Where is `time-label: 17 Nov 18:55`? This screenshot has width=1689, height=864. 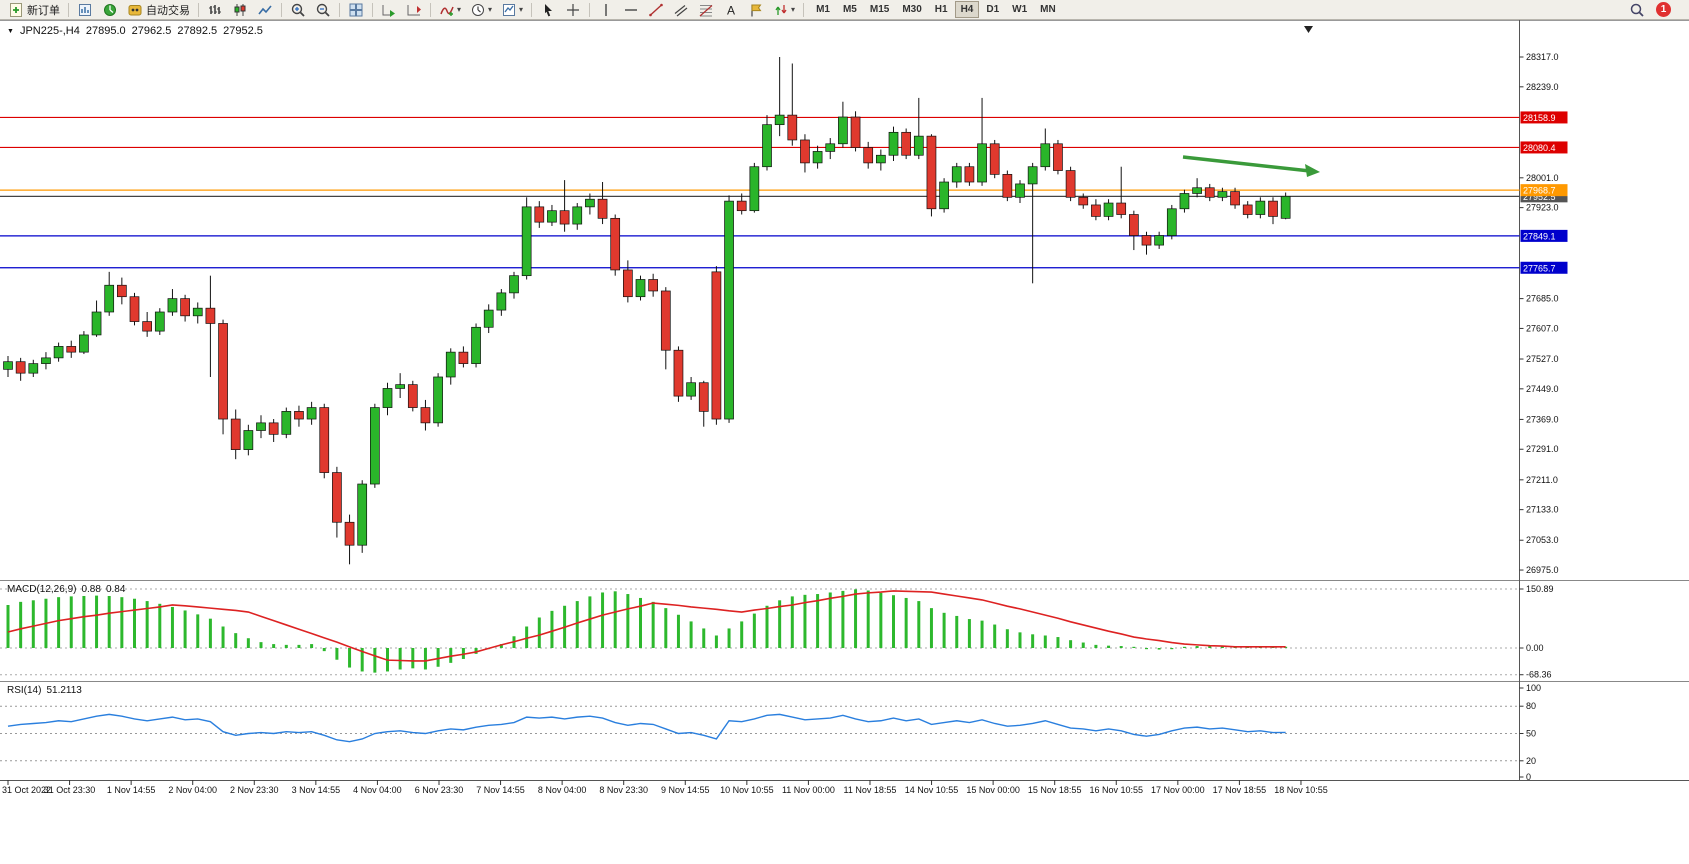 time-label: 17 Nov 18:55 is located at coordinates (1240, 790).